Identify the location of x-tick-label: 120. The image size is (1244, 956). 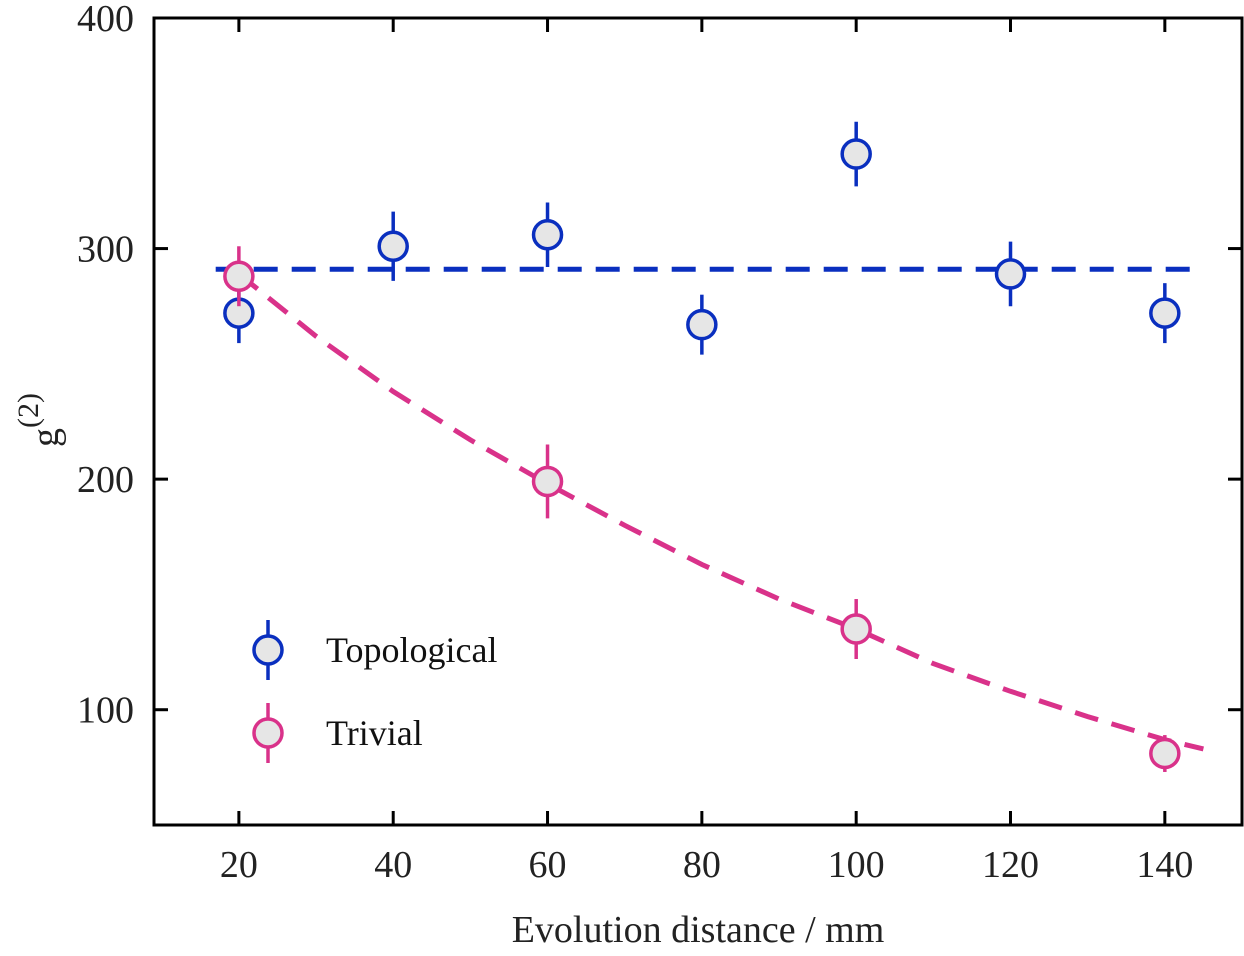
(1010, 865).